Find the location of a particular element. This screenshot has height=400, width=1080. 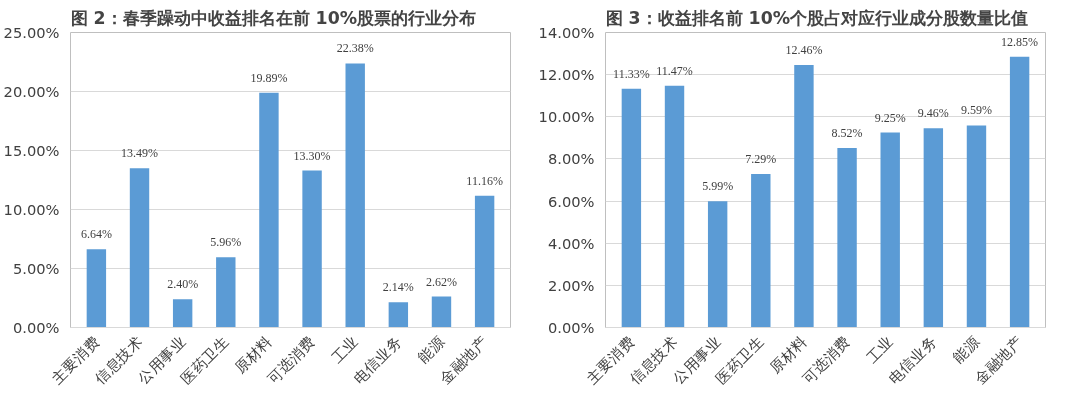

data-label: 12.46% is located at coordinates (804, 49).